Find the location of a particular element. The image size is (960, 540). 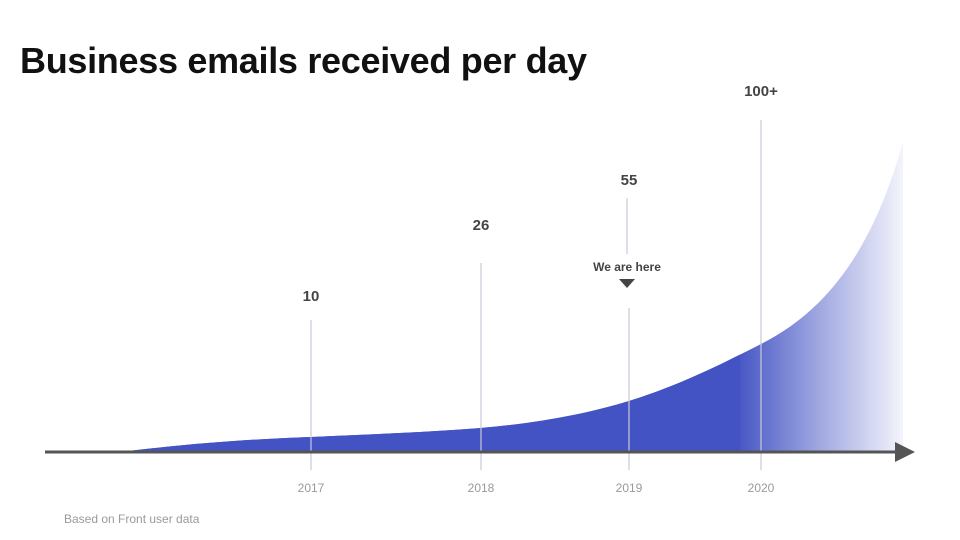

value-label-2020: 100+ is located at coordinates (761, 91).